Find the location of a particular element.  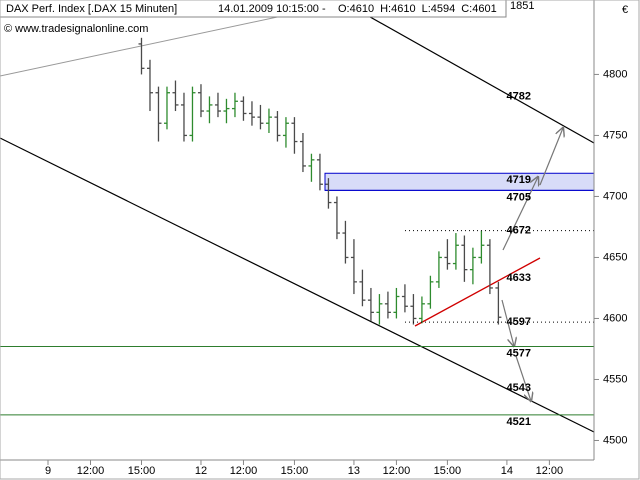

level-label: 4719 is located at coordinates (519, 180).